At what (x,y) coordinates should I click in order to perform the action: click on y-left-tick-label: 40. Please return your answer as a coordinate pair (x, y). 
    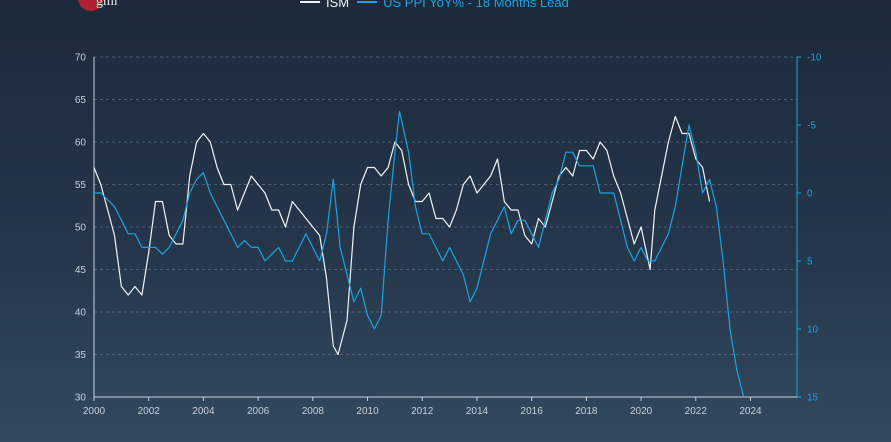
    Looking at the image, I should click on (81, 313).